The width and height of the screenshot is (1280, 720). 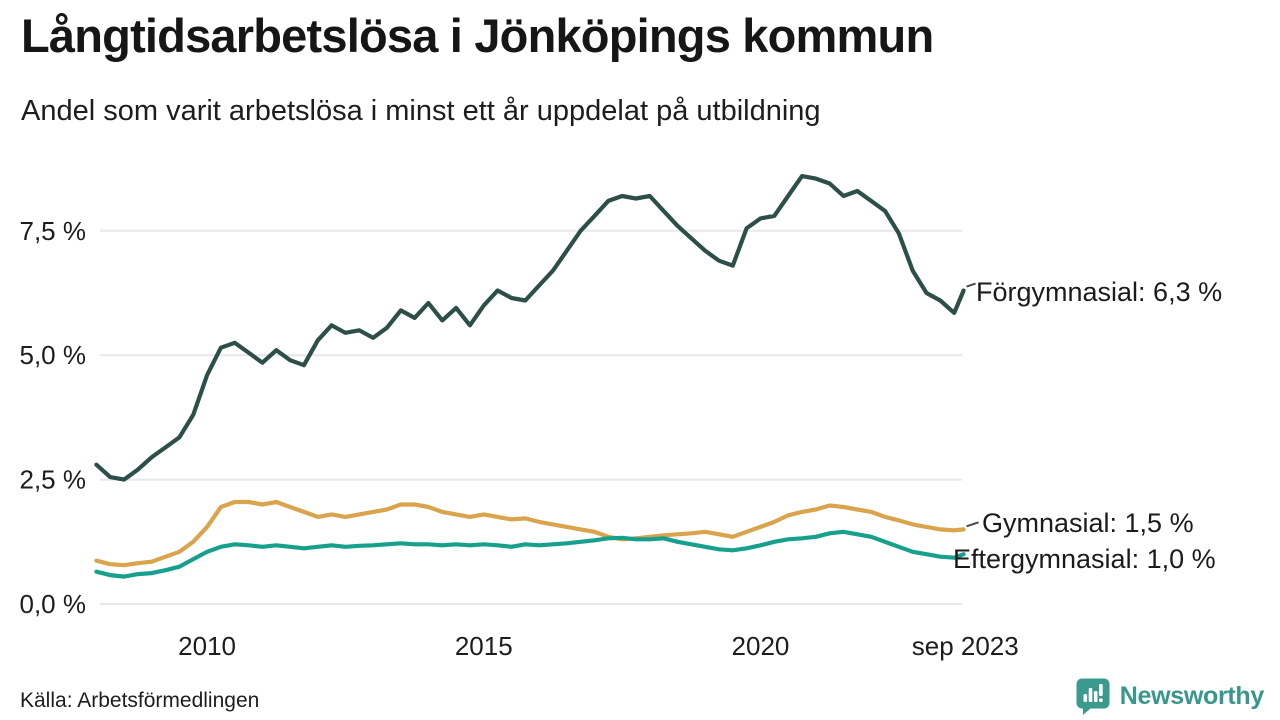 I want to click on newsworthy-logo-icon, so click(x=1093, y=696).